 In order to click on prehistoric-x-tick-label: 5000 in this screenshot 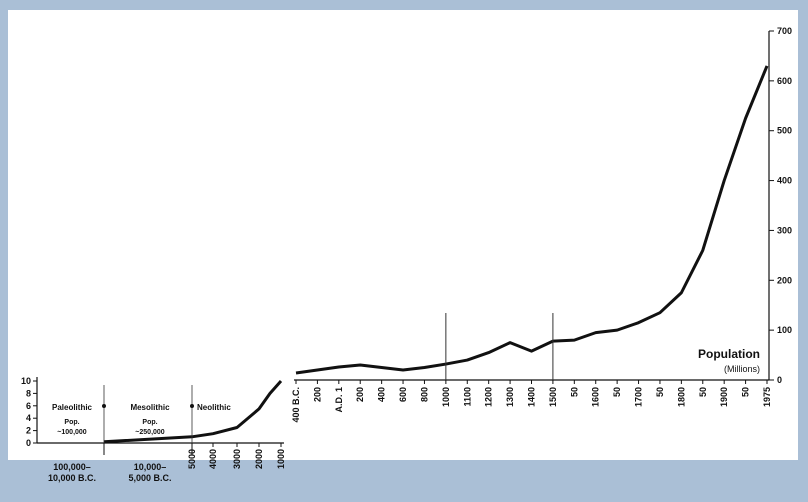, I will do `click(192, 459)`.